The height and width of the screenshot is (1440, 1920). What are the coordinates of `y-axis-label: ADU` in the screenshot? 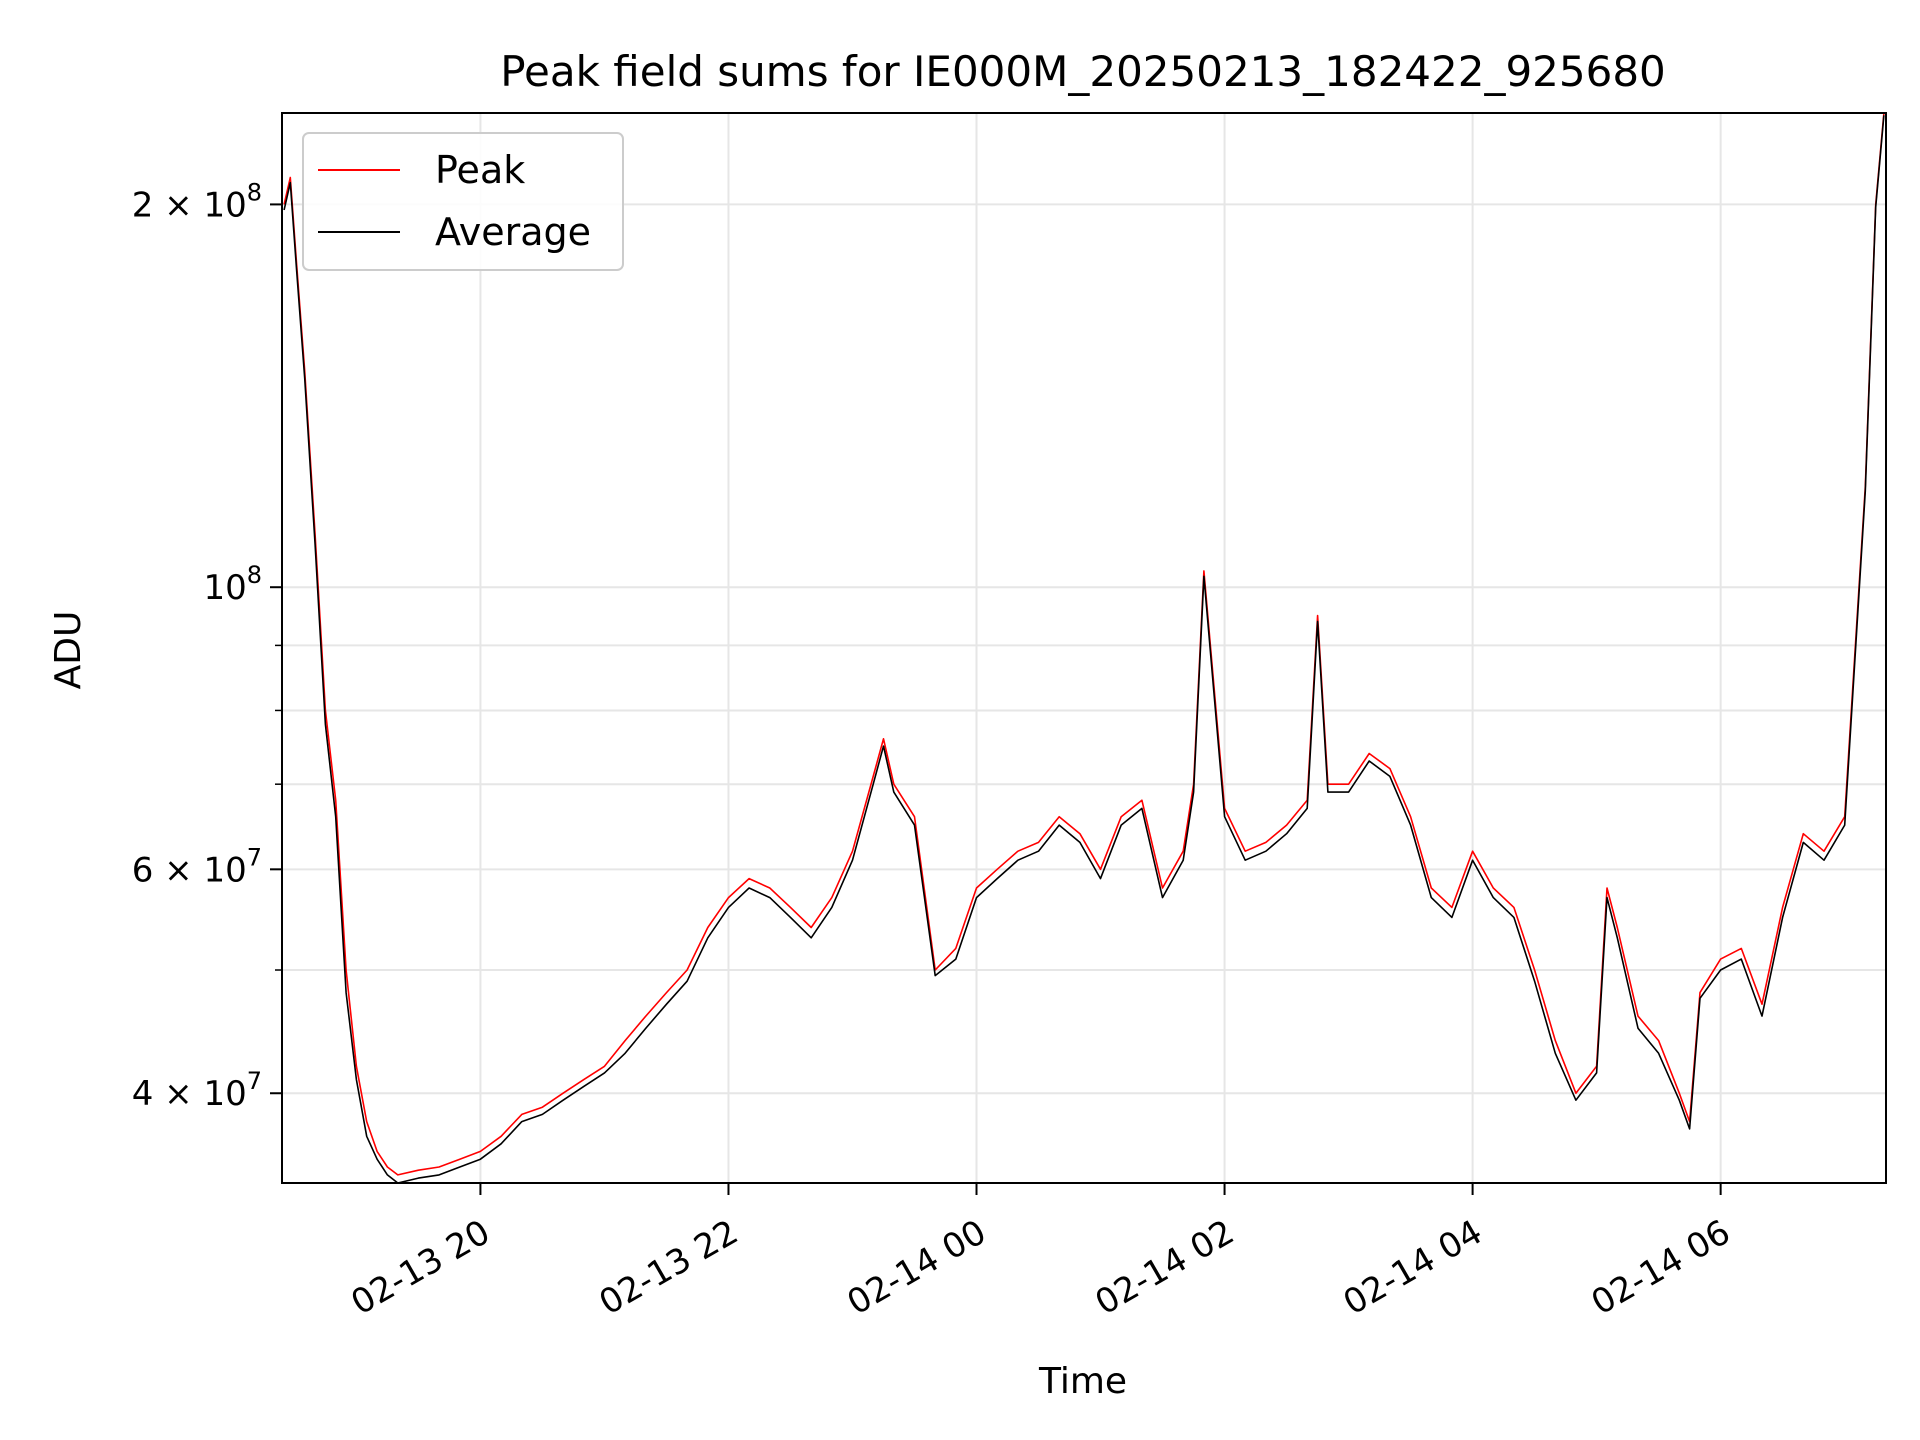 It's located at (68, 650).